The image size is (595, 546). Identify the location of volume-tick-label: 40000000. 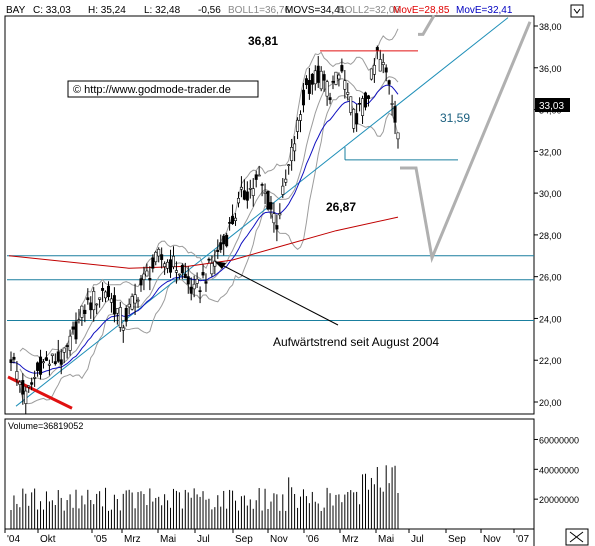
(559, 470).